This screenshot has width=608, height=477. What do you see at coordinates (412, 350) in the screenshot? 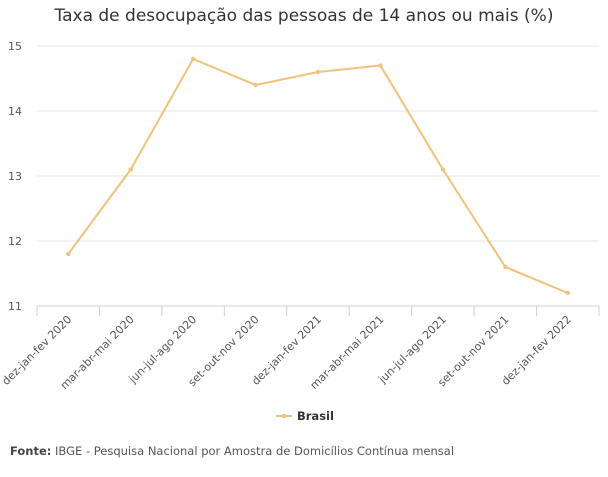
I see `x-tick-label: jun-jul-ago 2021` at bounding box center [412, 350].